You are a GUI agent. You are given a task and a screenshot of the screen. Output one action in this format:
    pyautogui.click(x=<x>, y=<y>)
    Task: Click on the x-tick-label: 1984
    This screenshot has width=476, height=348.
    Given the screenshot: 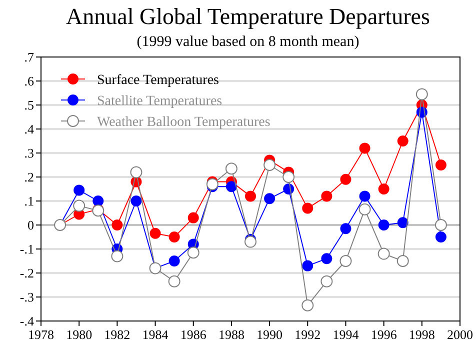 What is the action you would take?
    pyautogui.click(x=155, y=334)
    